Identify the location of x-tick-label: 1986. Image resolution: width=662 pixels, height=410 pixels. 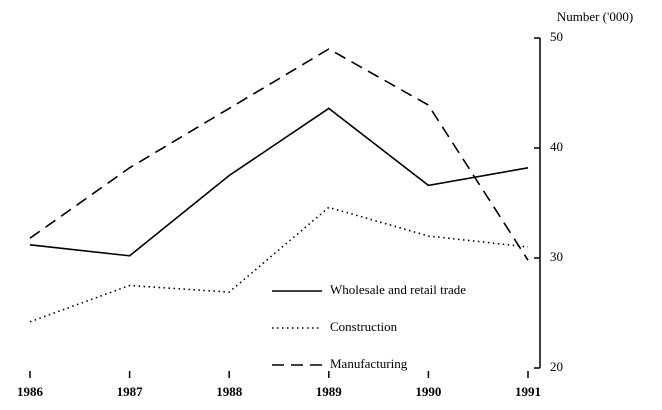
(30, 391).